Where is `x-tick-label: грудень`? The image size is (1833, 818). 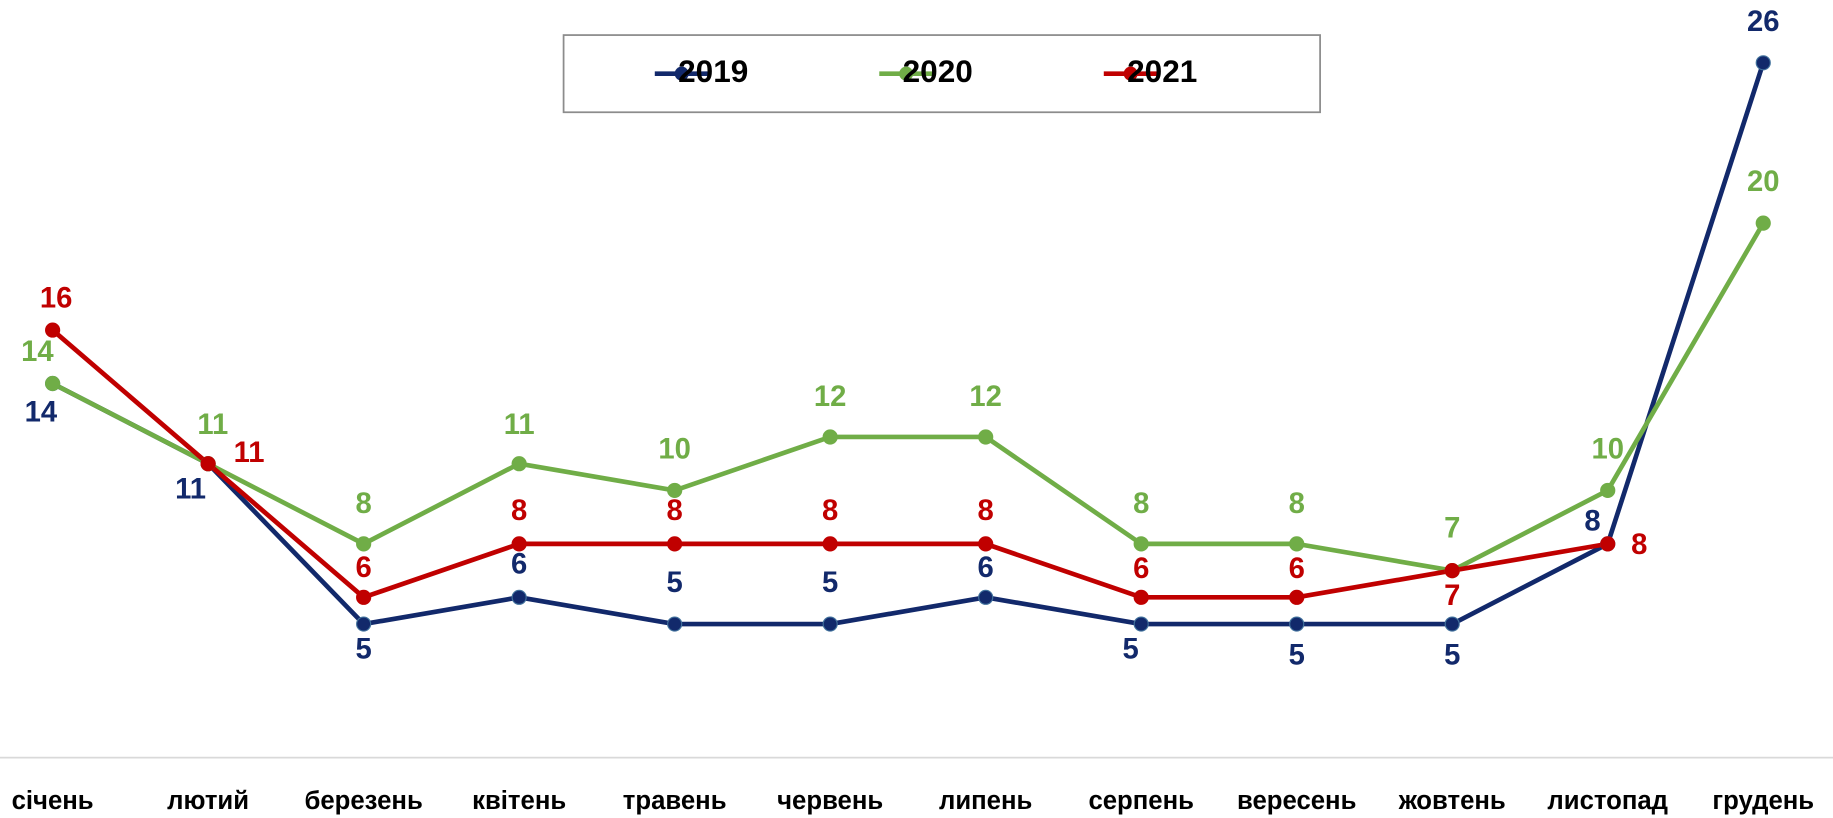 x-tick-label: грудень is located at coordinates (1763, 801).